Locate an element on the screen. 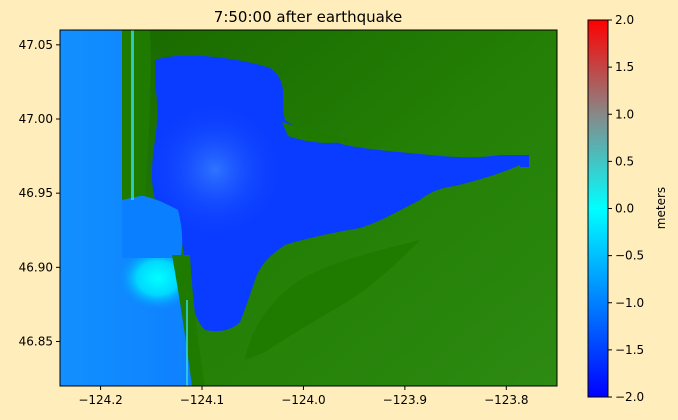 The image size is (678, 420). land-island is located at coordinates (317, 132).